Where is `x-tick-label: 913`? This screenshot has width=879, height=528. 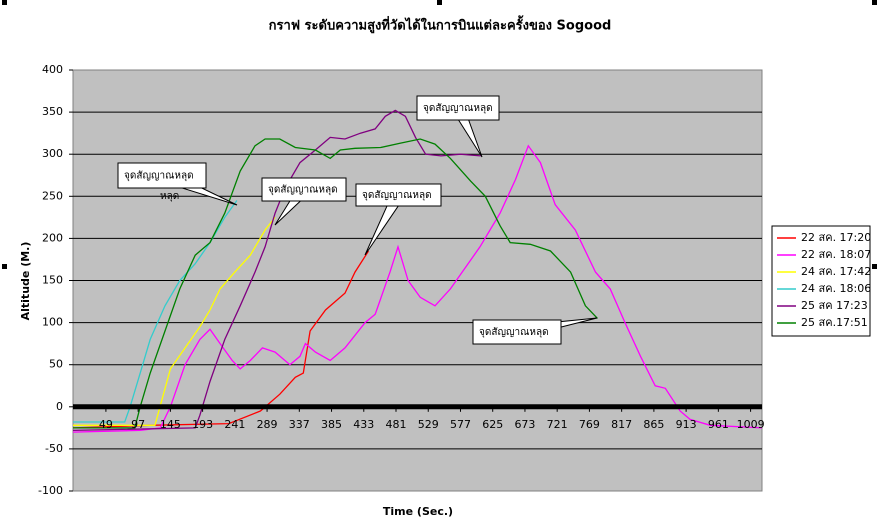
x-tick-label: 913 is located at coordinates (686, 424).